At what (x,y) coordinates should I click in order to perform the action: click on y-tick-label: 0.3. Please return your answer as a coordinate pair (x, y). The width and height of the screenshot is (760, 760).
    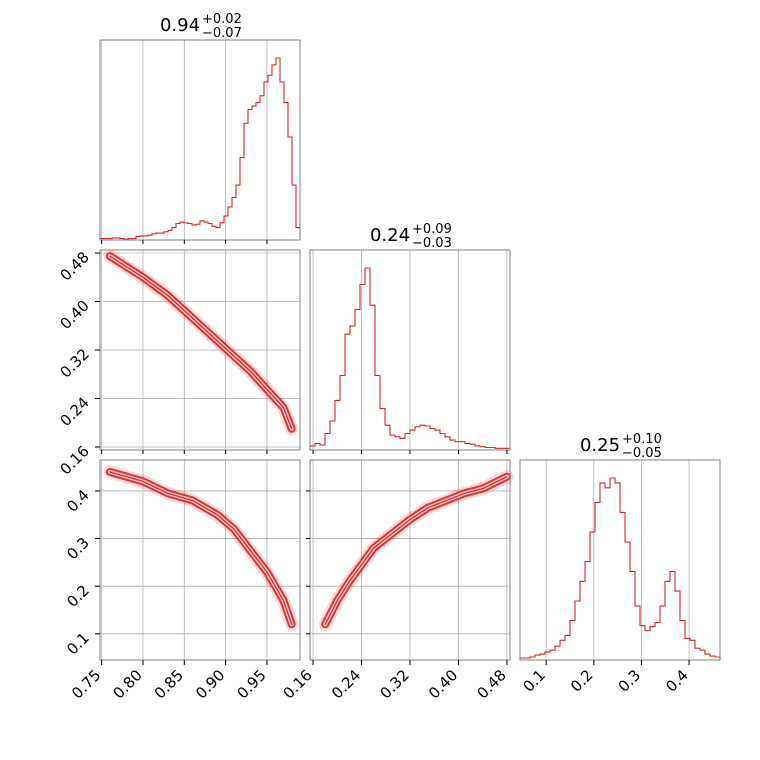
    Looking at the image, I should click on (78, 549).